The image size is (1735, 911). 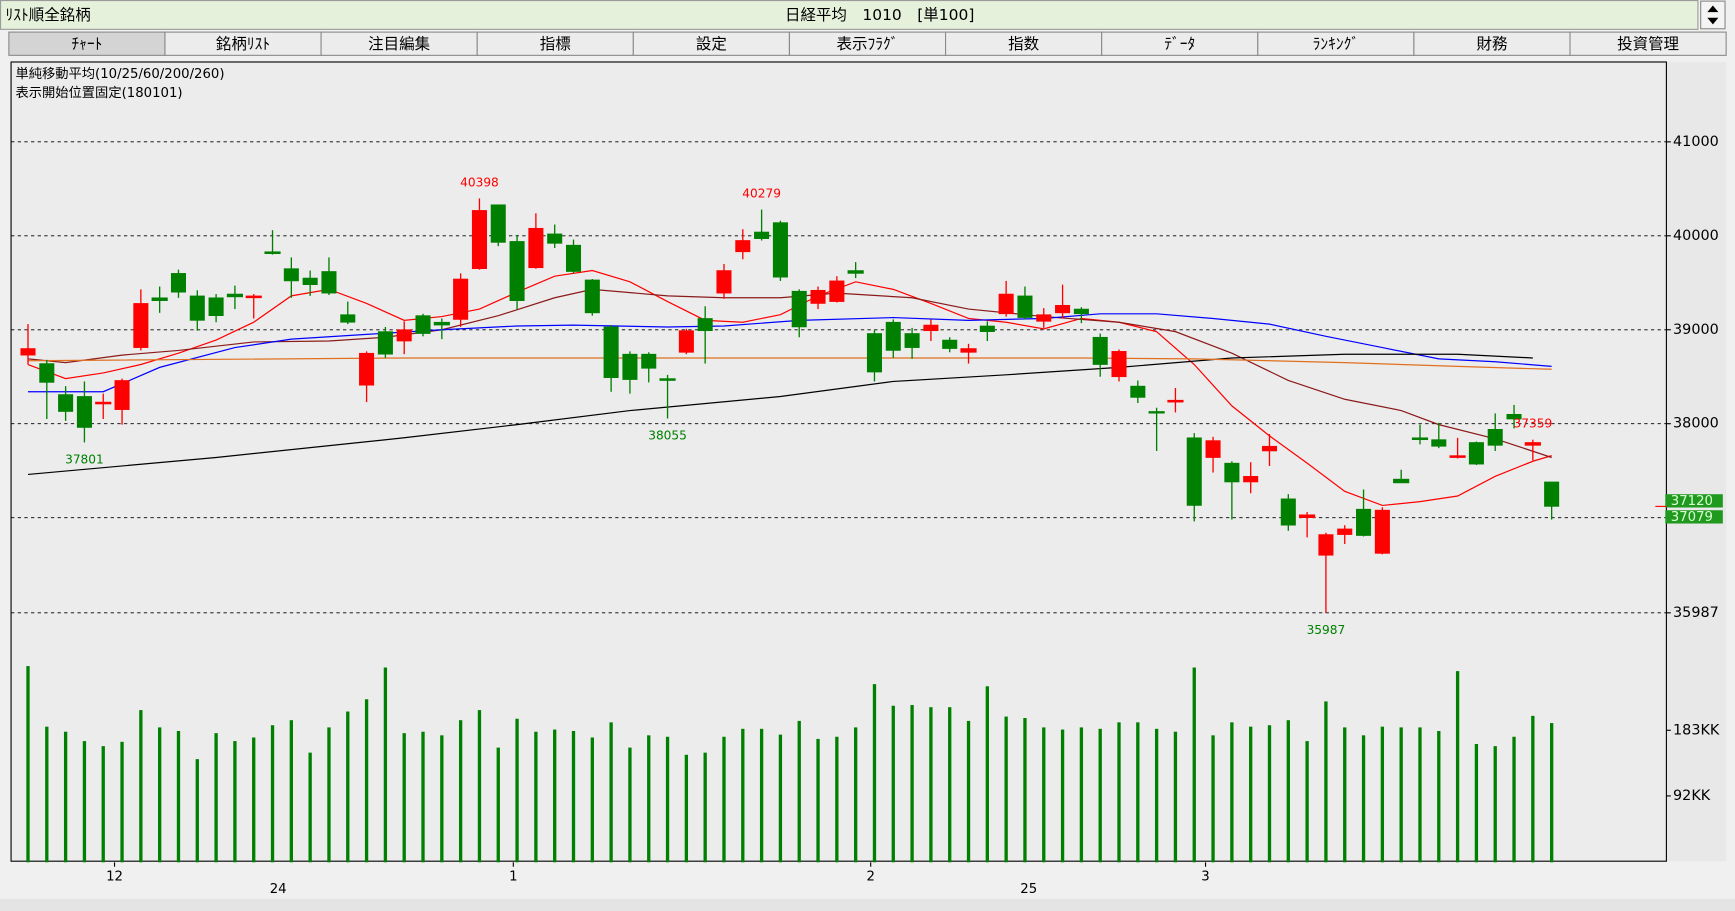 I want to click on x-tick-label: 12, so click(x=114, y=877).